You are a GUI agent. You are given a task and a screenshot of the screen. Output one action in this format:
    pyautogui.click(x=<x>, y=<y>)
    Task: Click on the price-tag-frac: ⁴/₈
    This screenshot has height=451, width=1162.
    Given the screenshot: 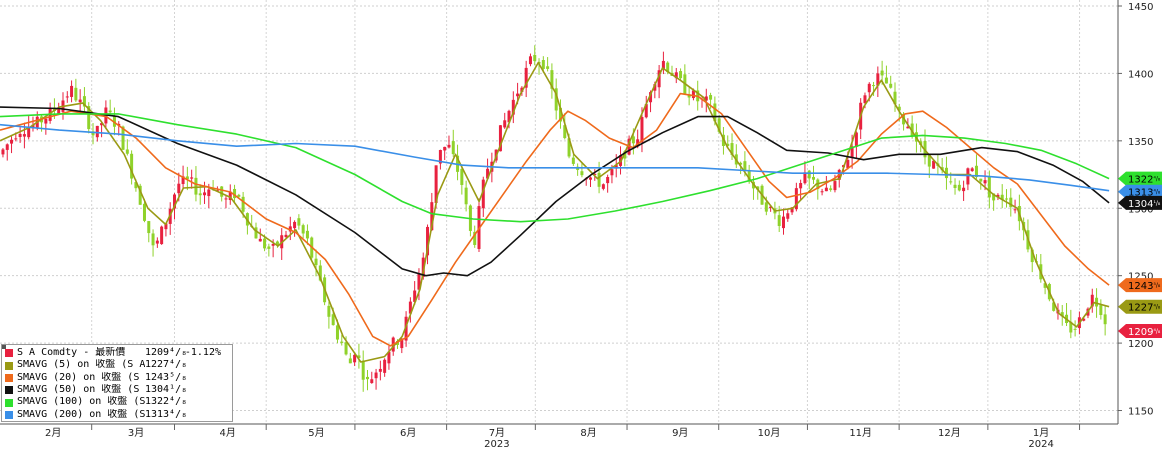 What is the action you would take?
    pyautogui.click(x=1156, y=192)
    